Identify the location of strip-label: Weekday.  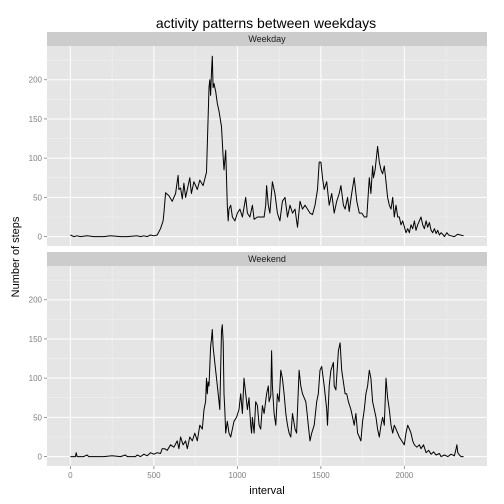
(267, 39).